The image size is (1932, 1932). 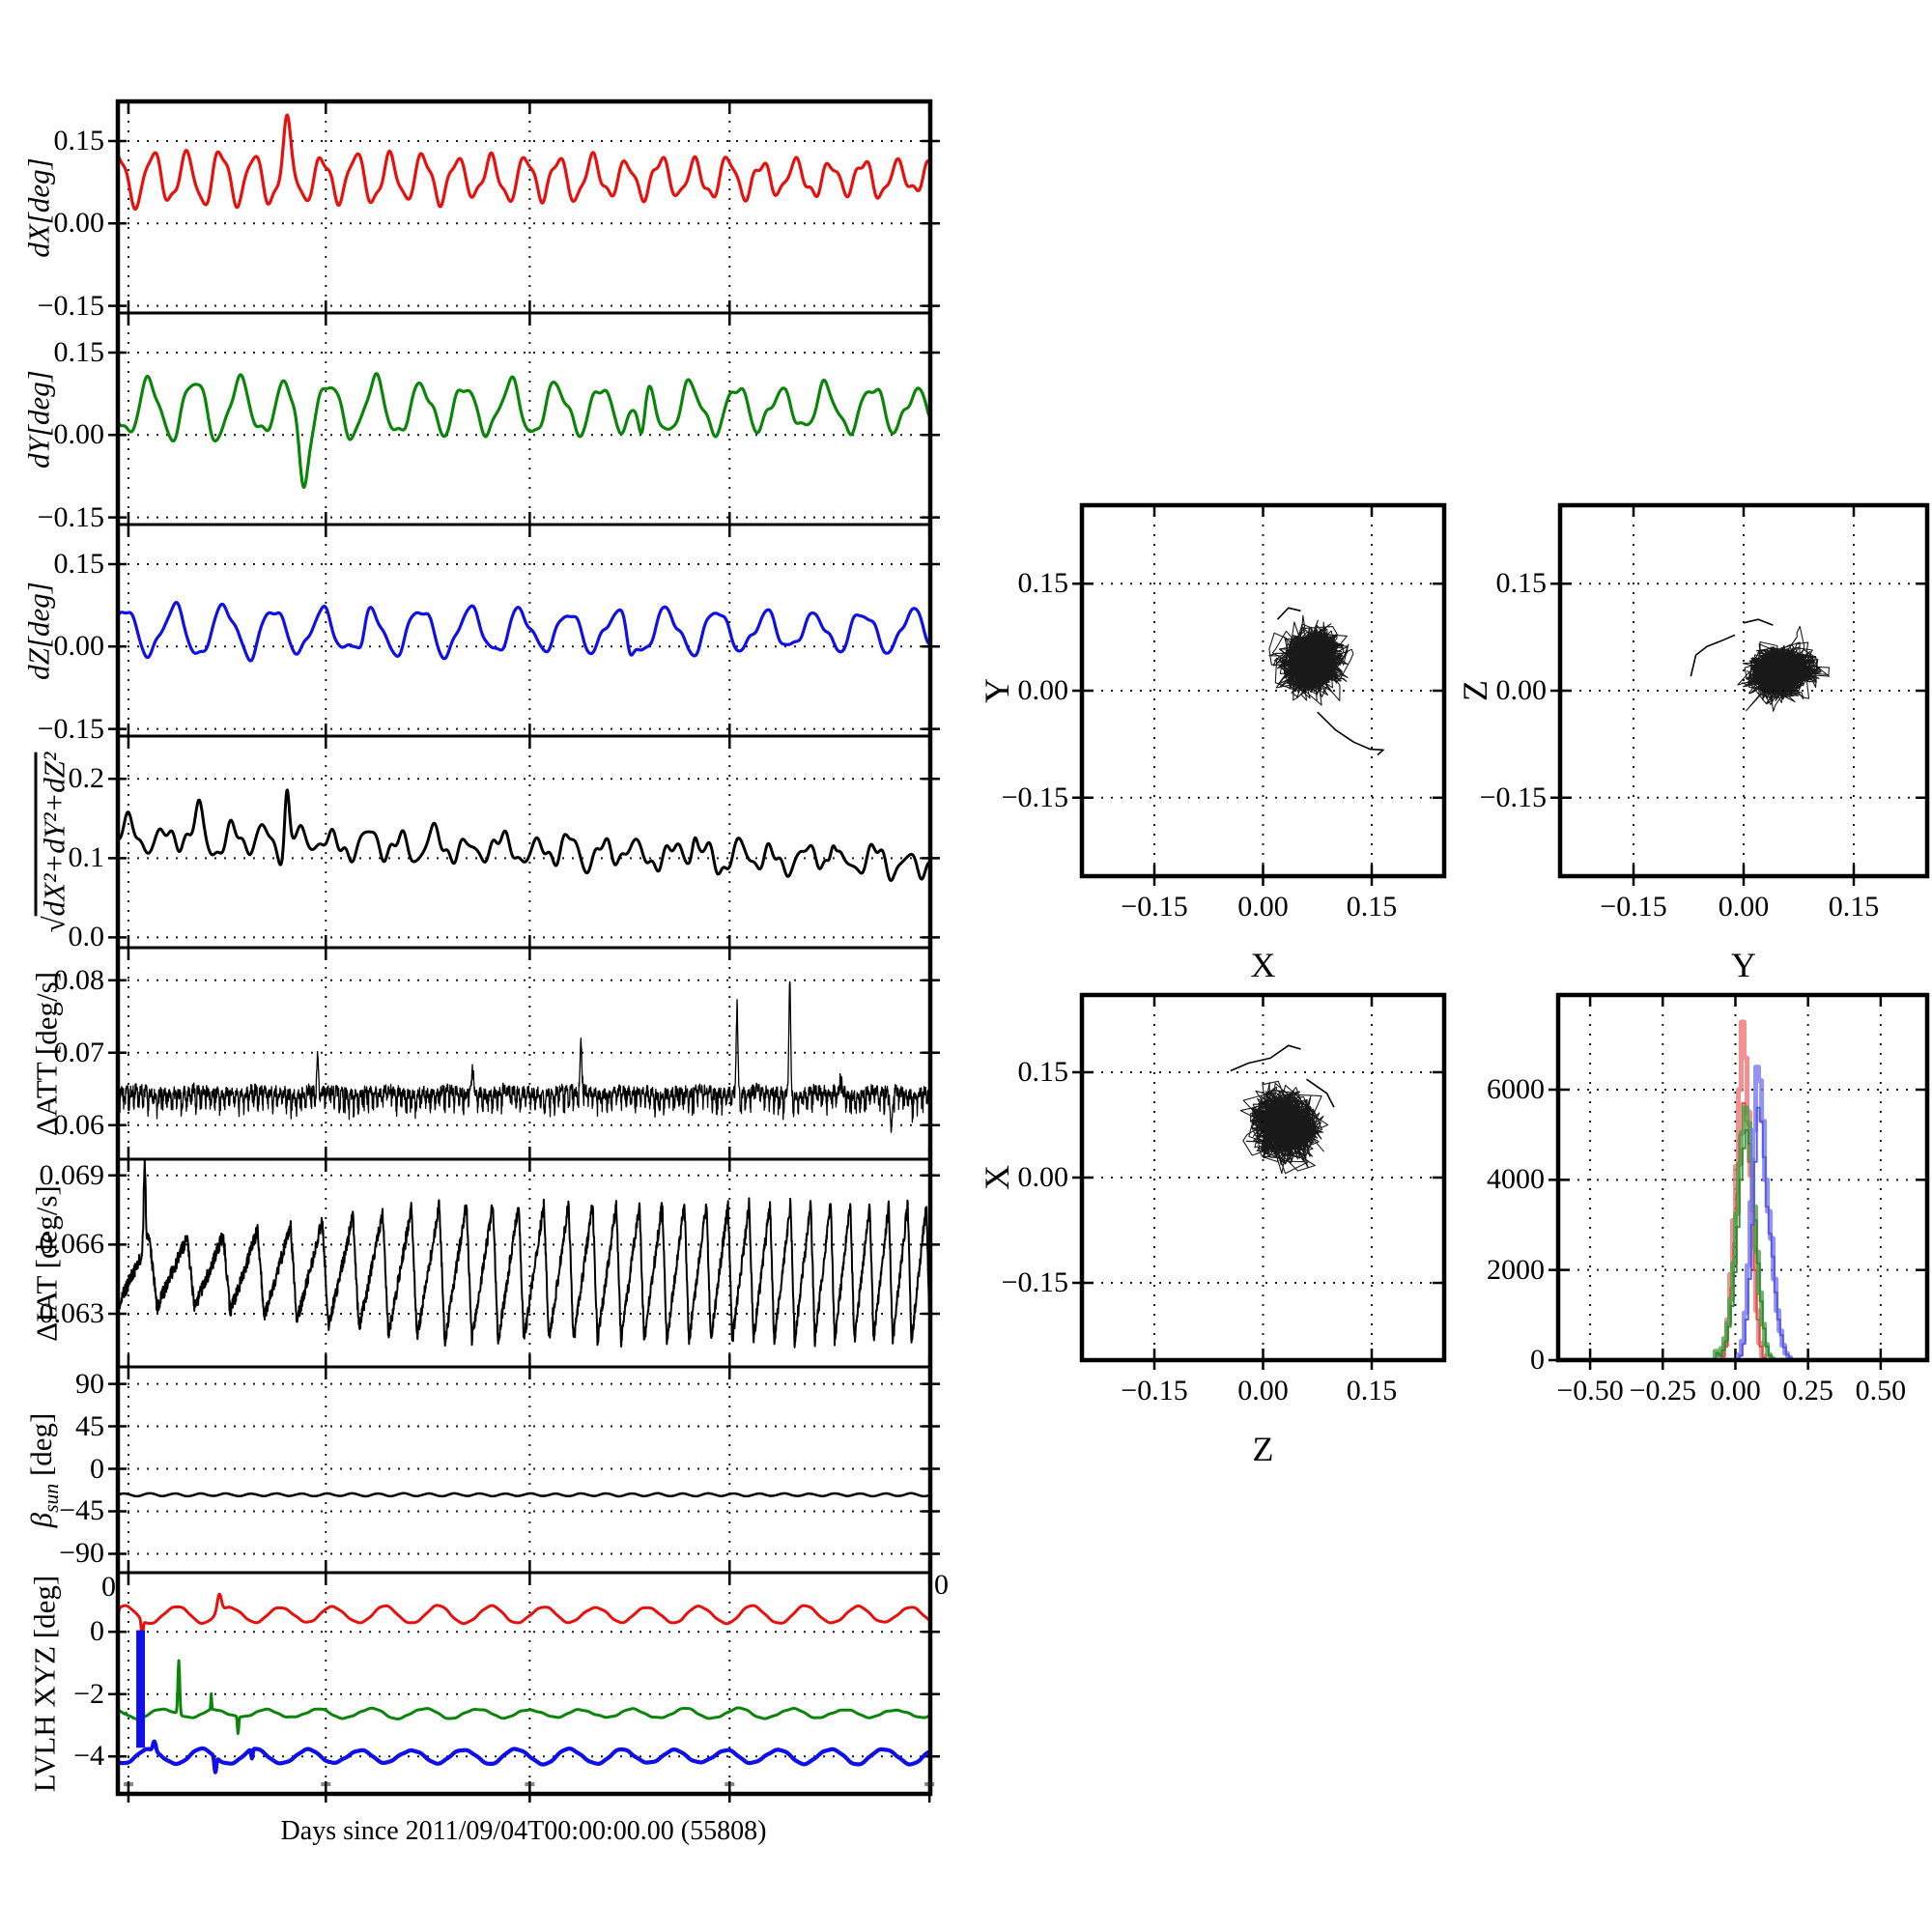 I want to click on dZ-series-group, so click(x=524, y=632).